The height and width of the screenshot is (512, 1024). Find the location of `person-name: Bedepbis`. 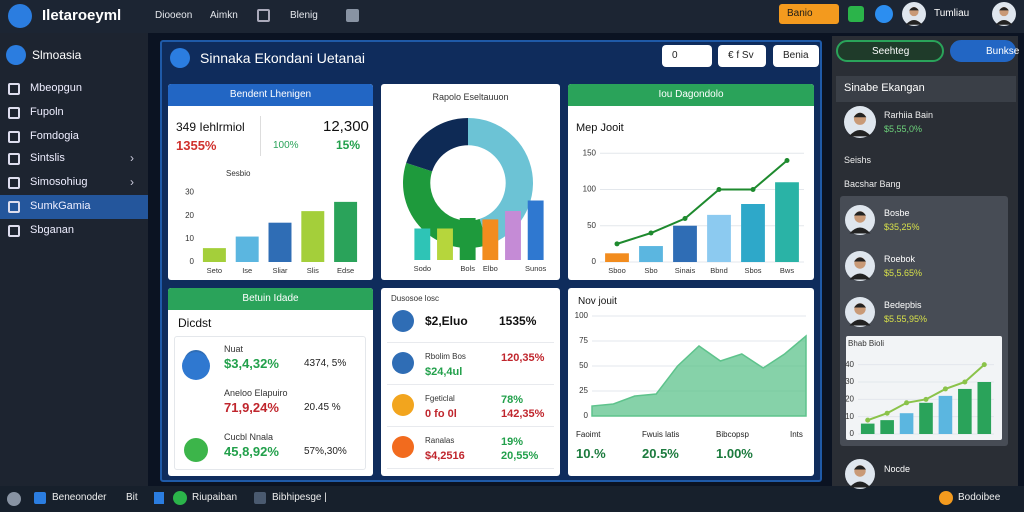

person-name: Bedepbis is located at coordinates (903, 305).